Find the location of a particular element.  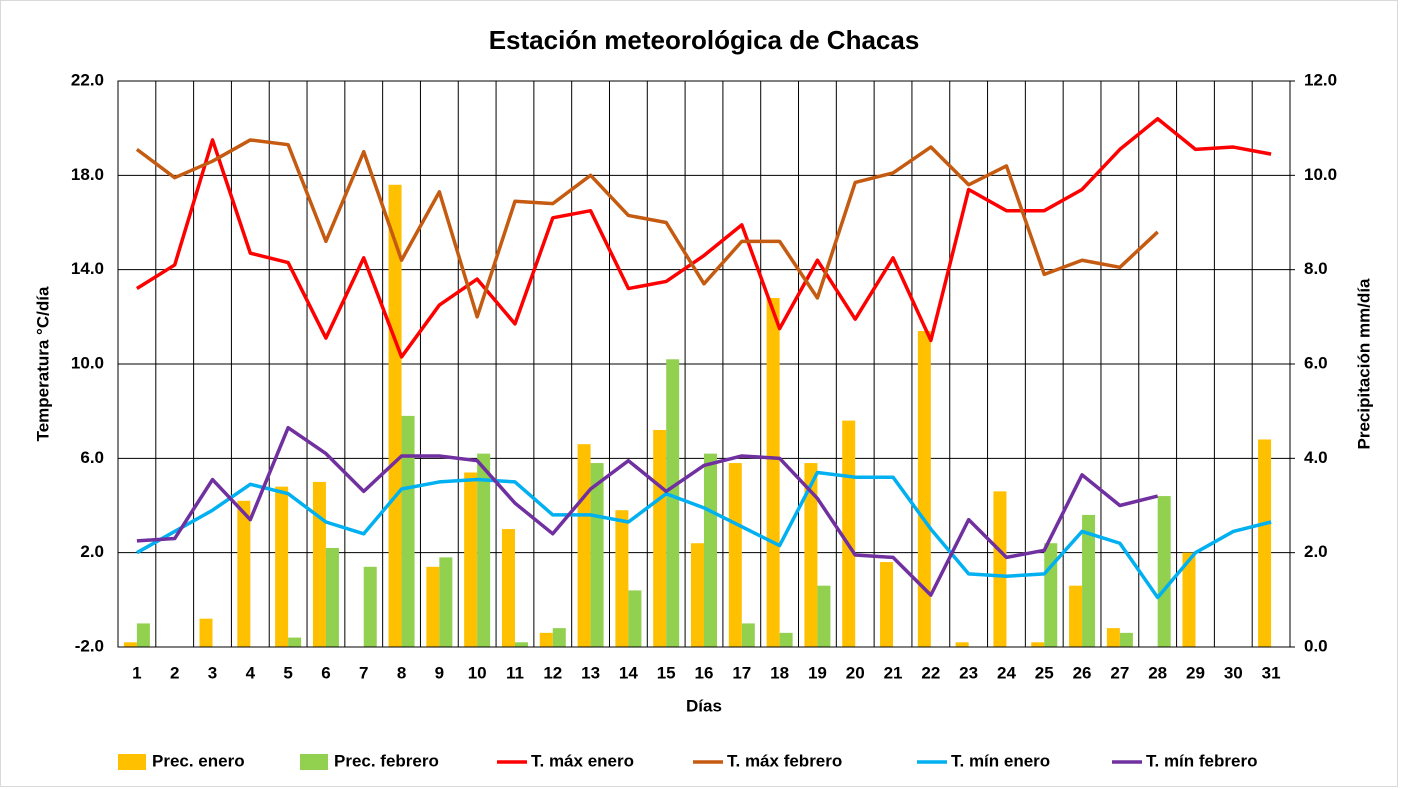

x-tick-label: 5 is located at coordinates (287, 672).